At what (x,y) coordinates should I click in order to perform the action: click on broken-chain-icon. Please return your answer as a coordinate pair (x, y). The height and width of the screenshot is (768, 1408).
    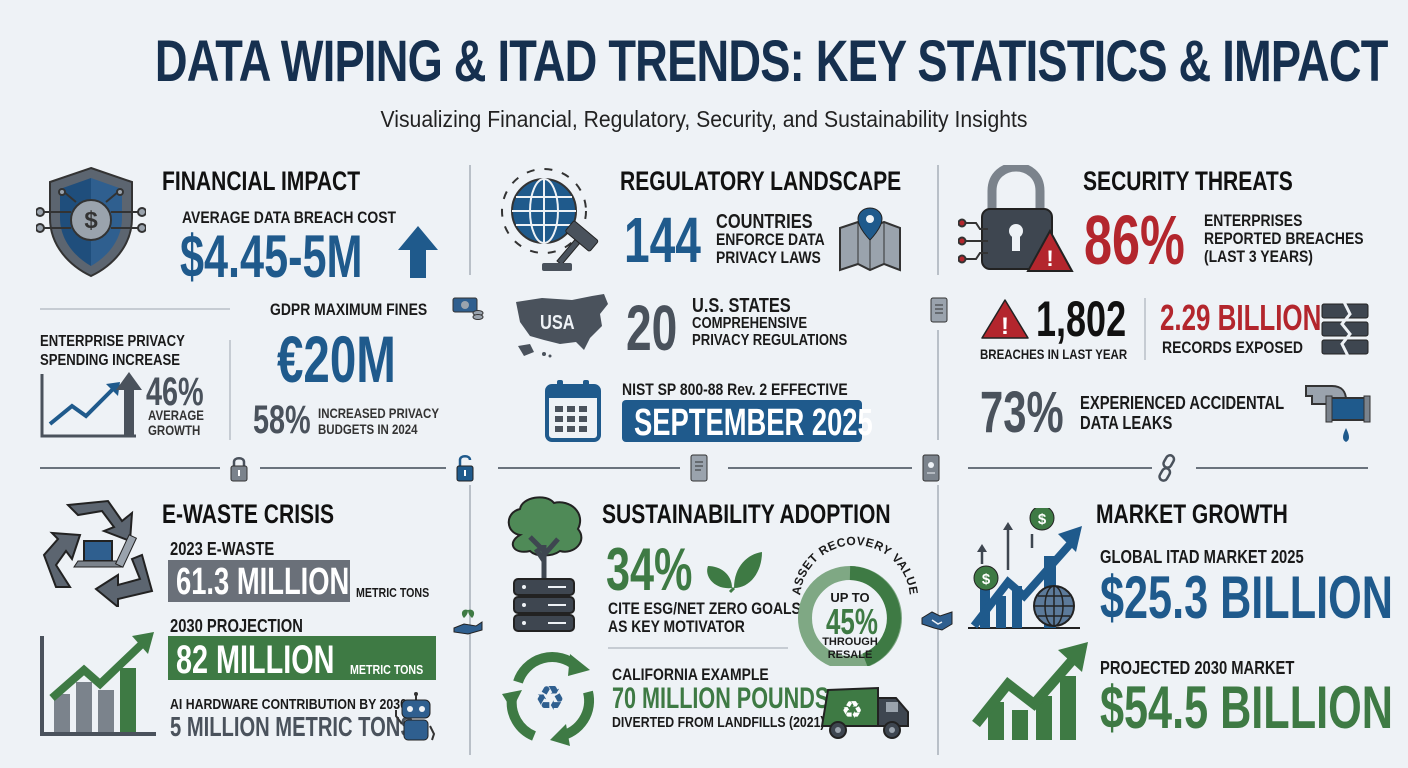
    Looking at the image, I should click on (1167, 468).